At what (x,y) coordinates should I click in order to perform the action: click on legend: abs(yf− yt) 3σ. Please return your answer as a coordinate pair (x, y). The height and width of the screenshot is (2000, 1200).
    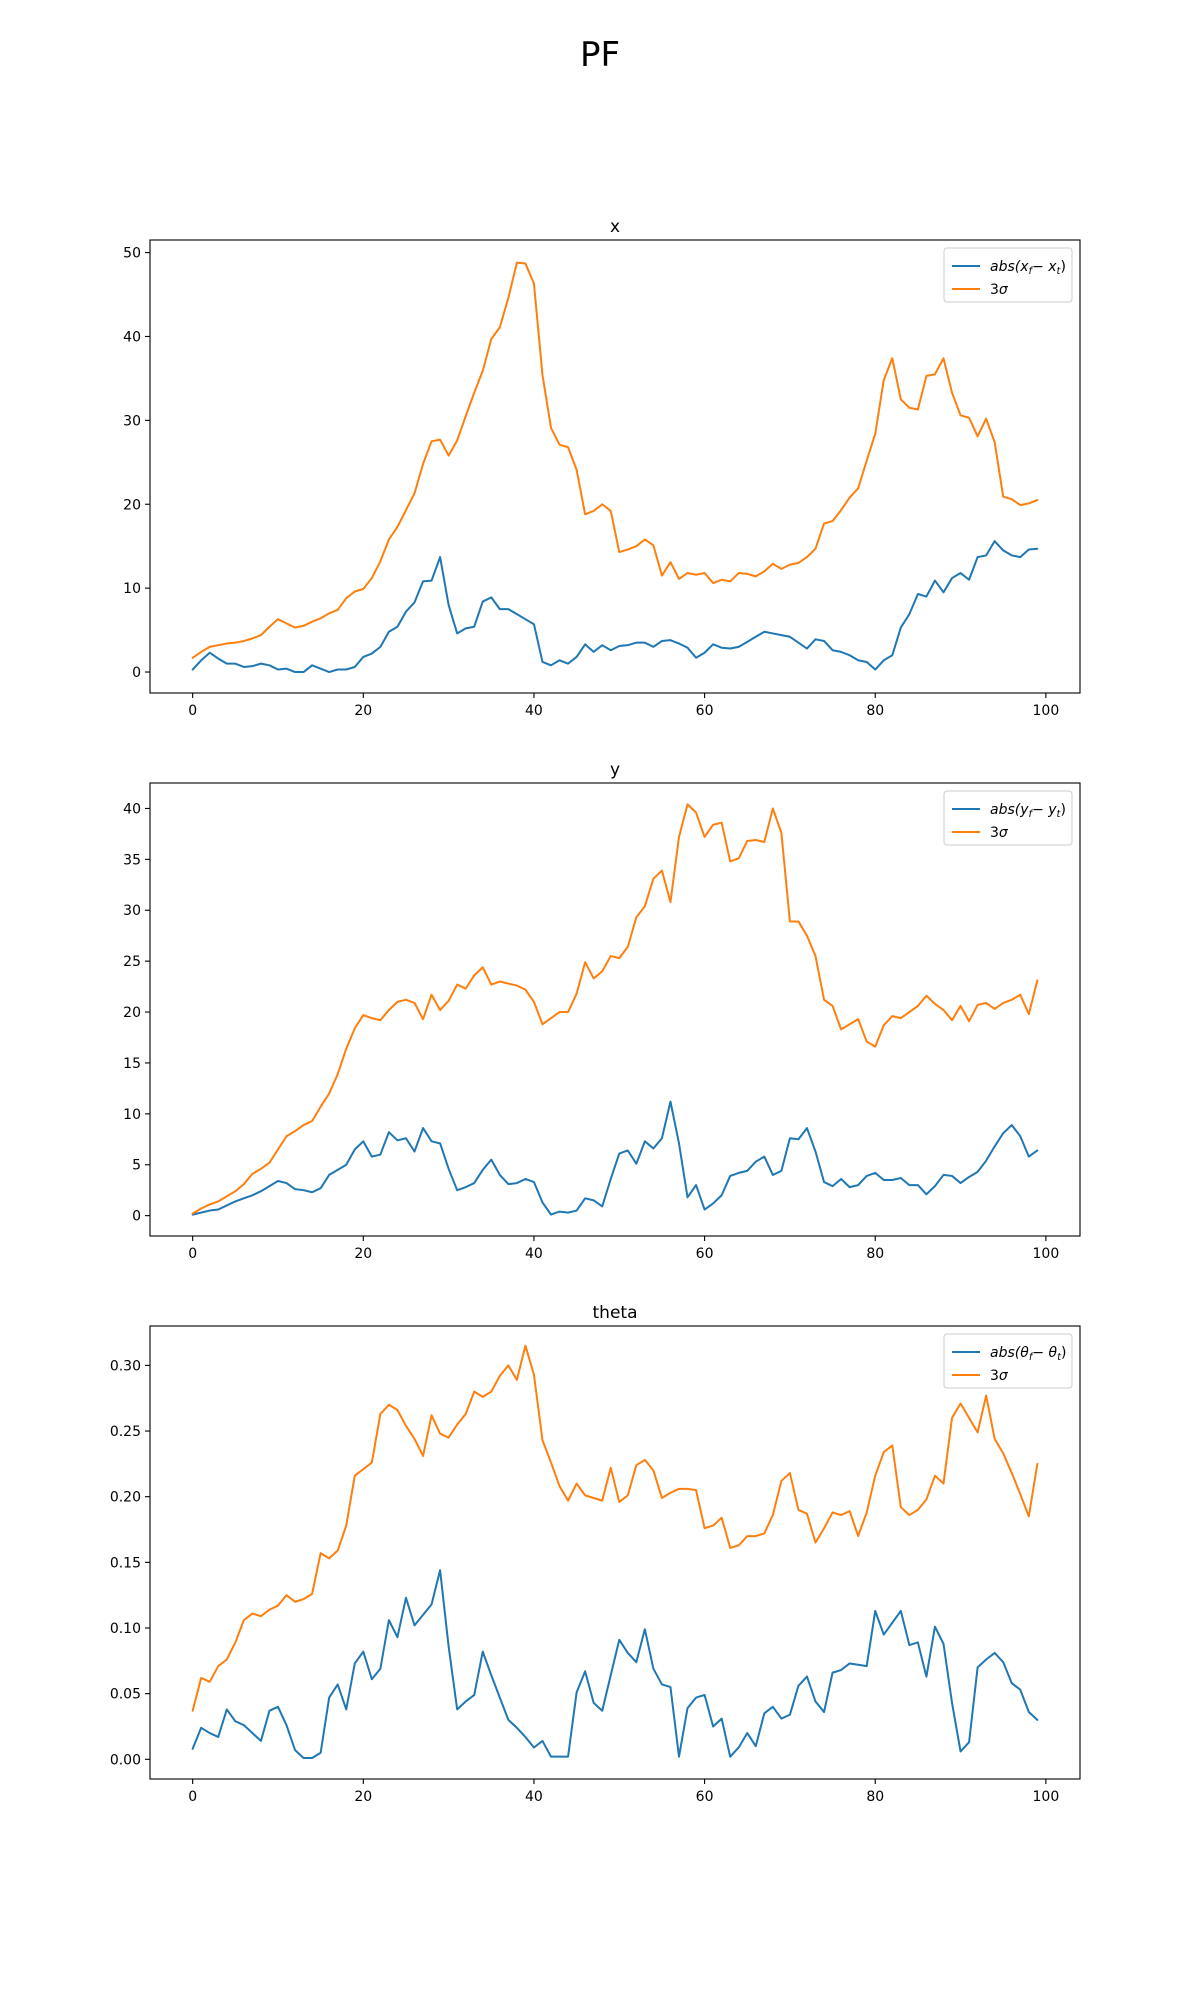
    Looking at the image, I should click on (1008, 818).